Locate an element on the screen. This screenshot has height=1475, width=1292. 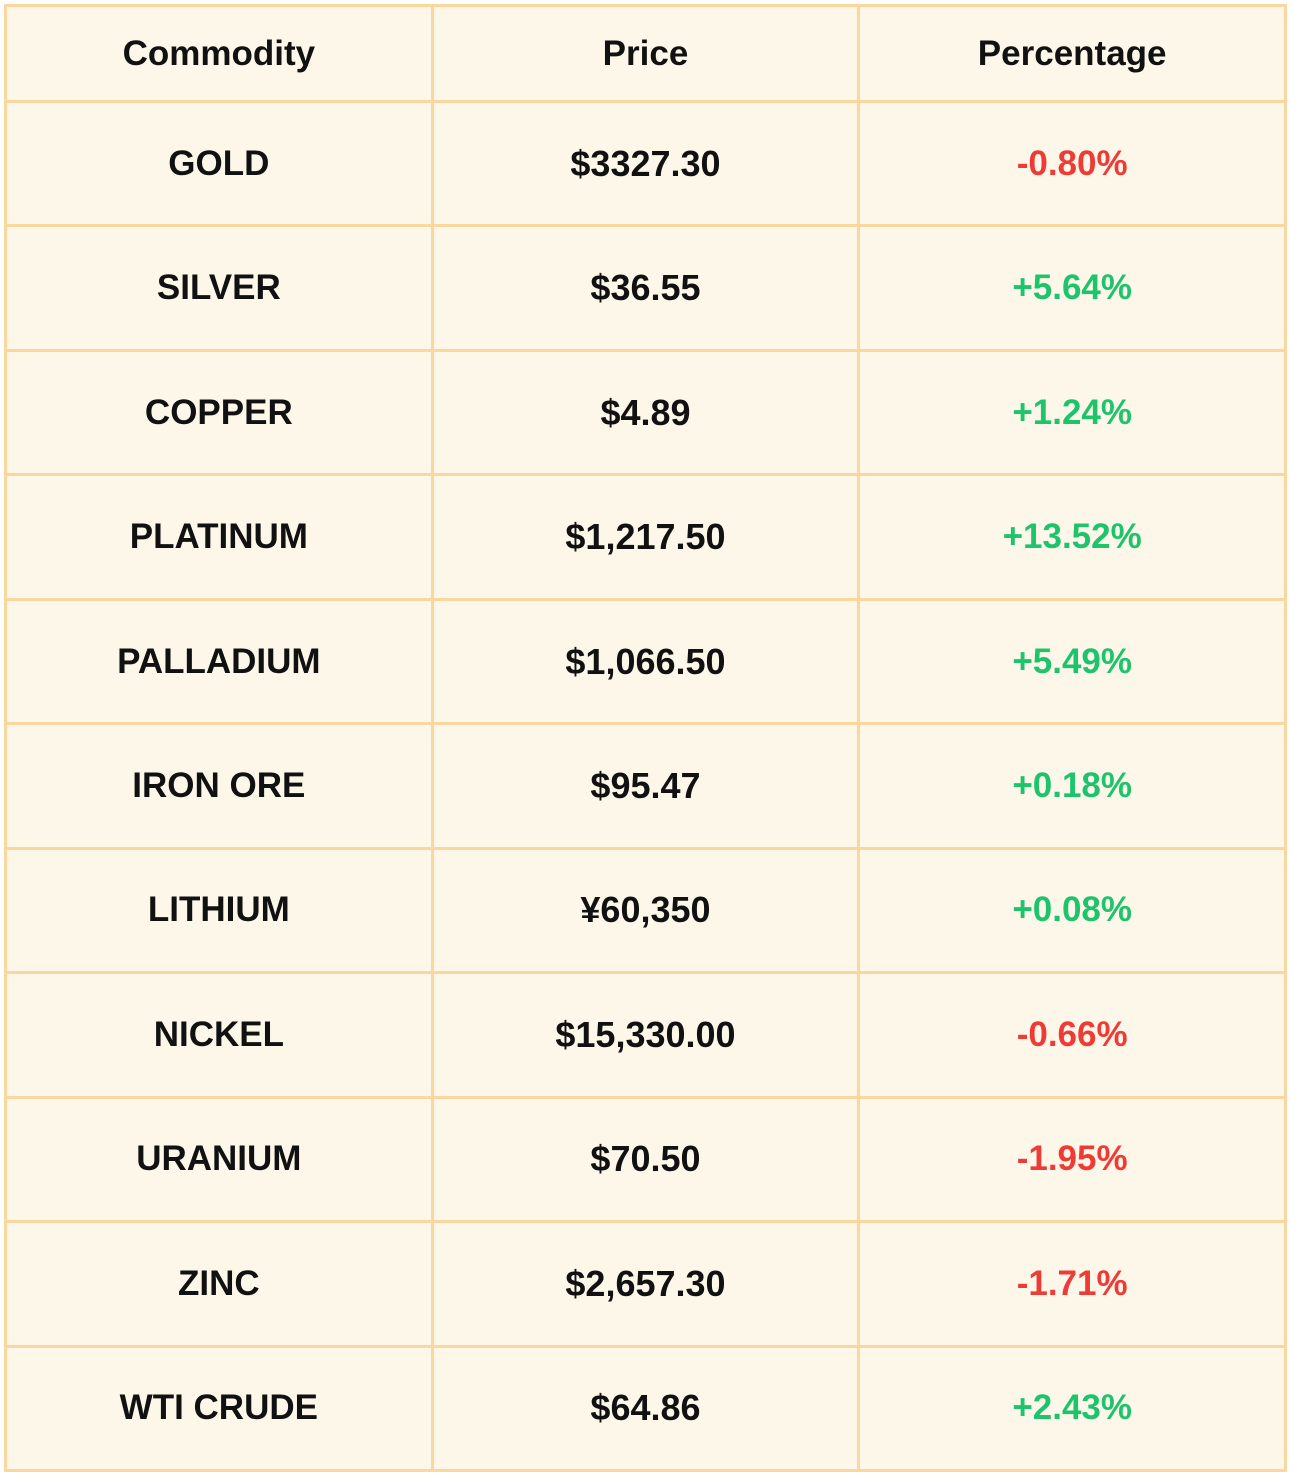
price-cell: $4.89 is located at coordinates (645, 412).